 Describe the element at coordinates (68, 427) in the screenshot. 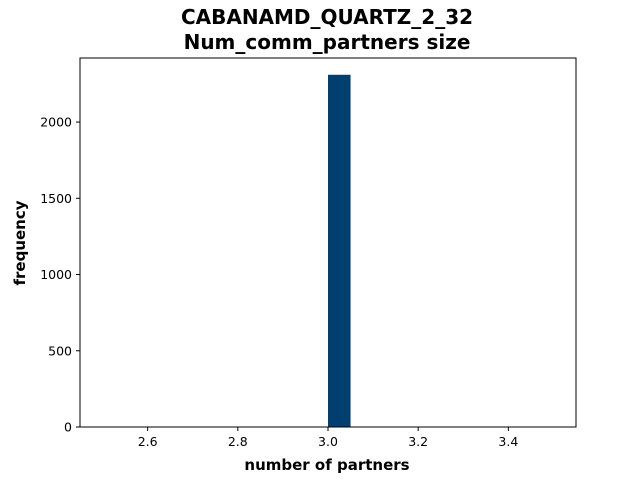

I see `y-tick-label: 0` at that location.